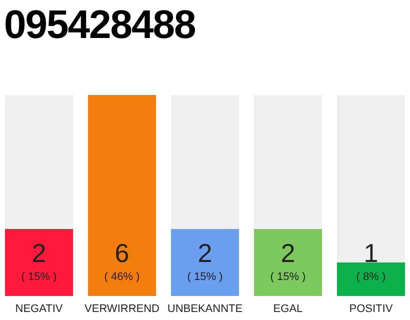  What do you see at coordinates (122, 277) in the screenshot?
I see `annotation: ( 46% )` at bounding box center [122, 277].